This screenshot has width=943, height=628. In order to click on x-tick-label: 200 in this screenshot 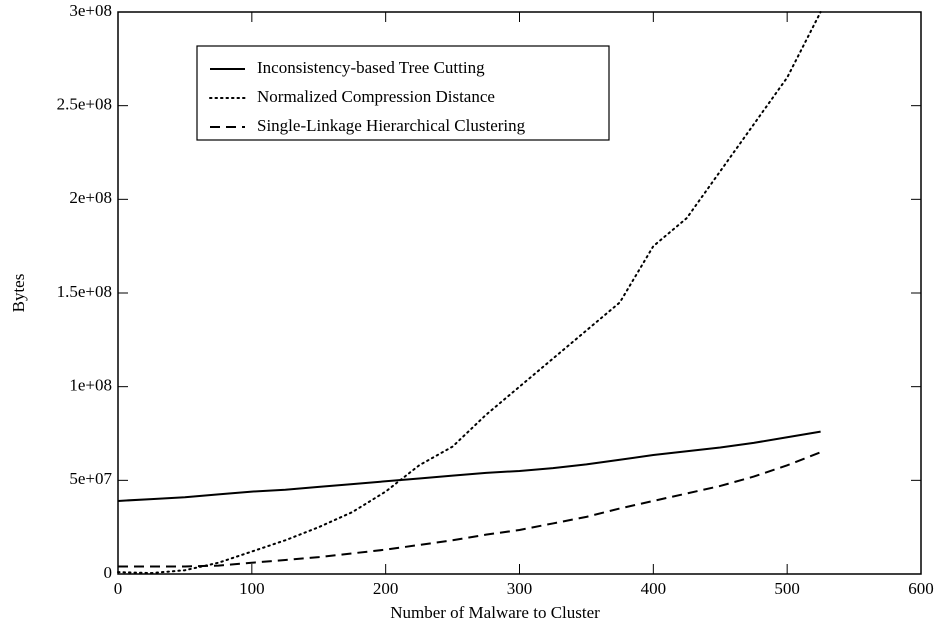, I will do `click(386, 588)`.